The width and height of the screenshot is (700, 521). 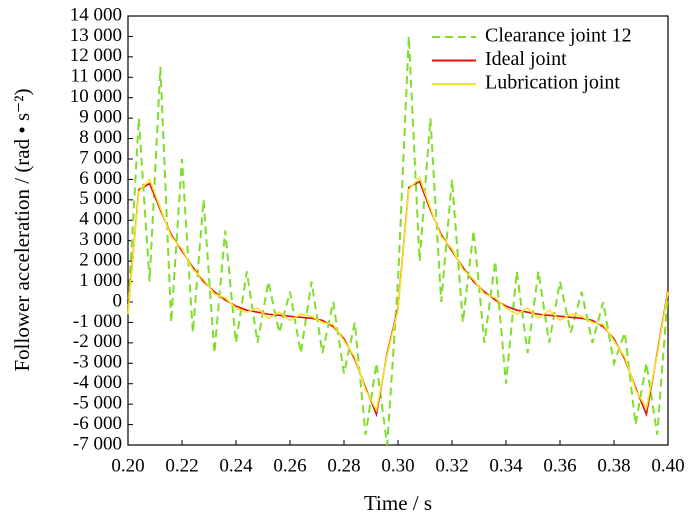 I want to click on x-tick-label: 0.36, so click(x=559, y=465).